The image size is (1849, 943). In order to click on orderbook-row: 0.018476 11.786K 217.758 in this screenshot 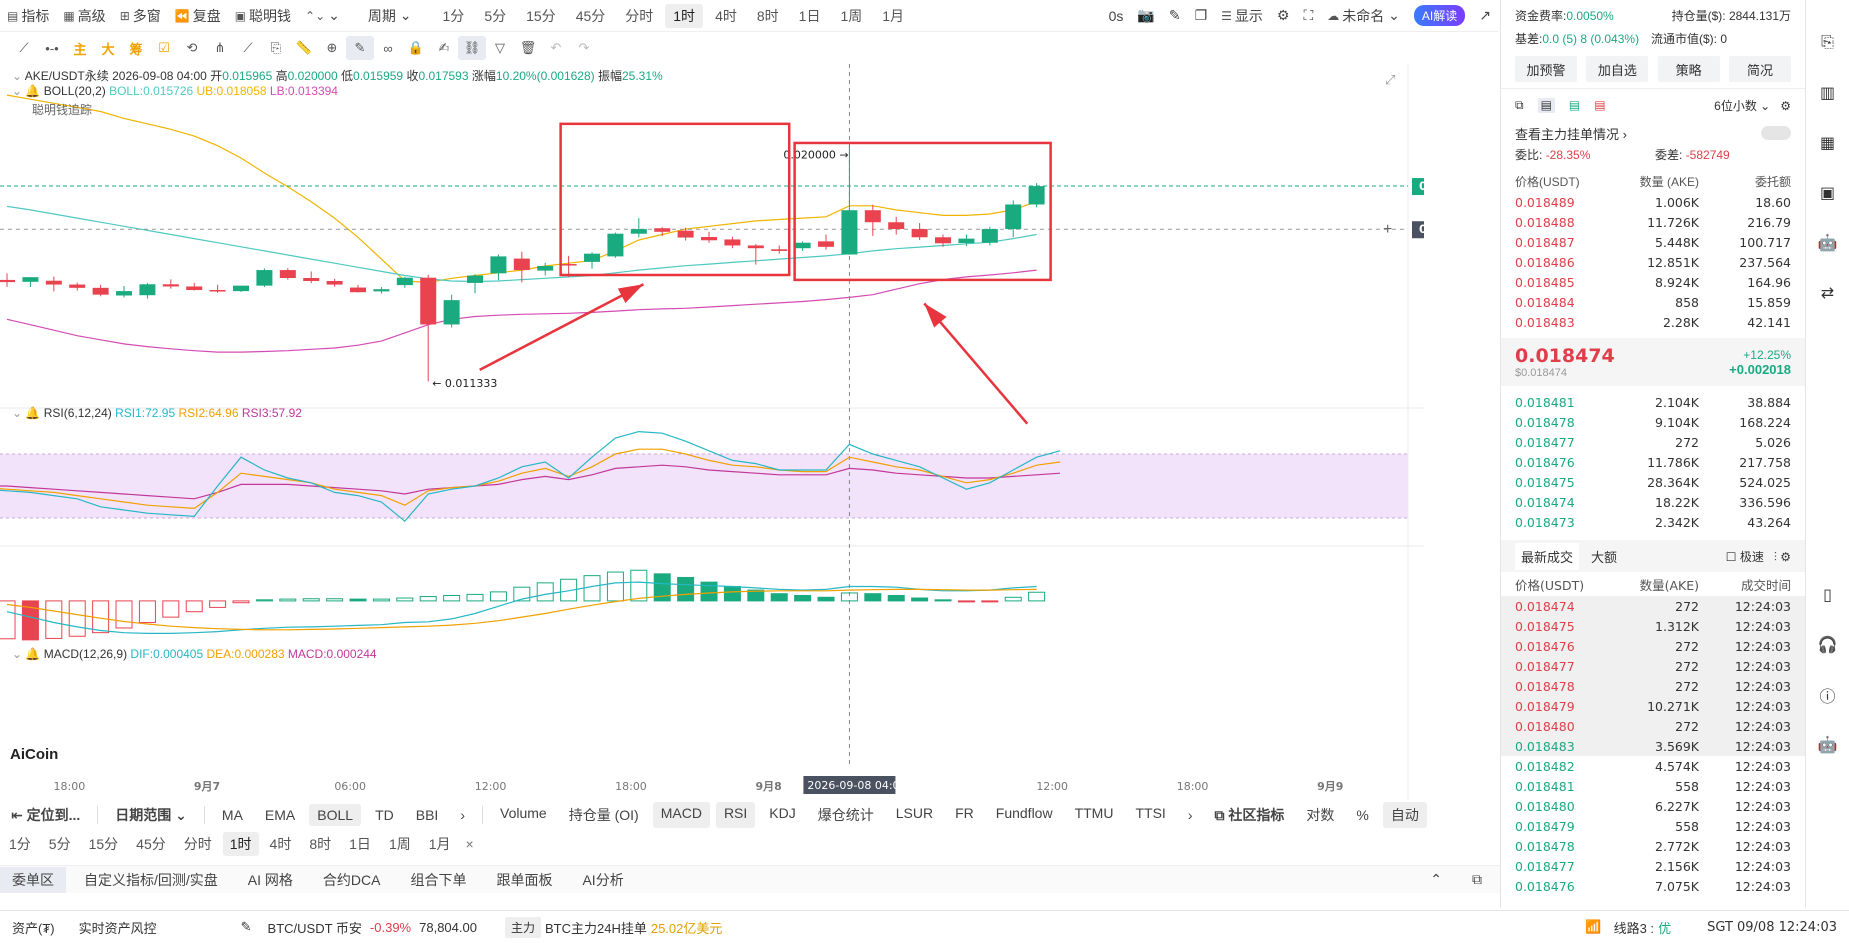, I will do `click(1653, 462)`.